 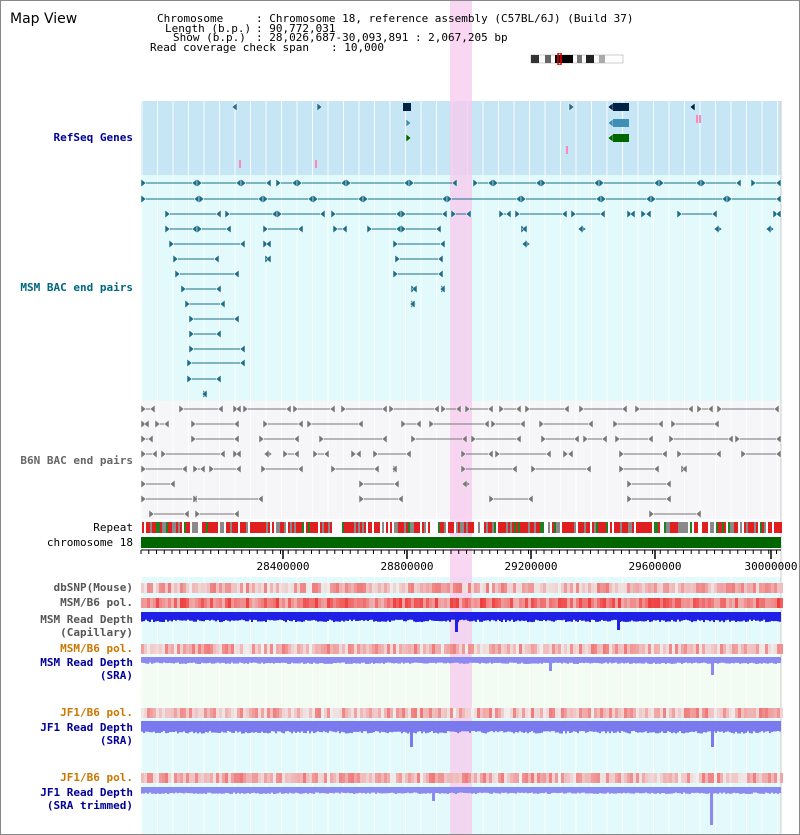 I want to click on b6n-bac-label: B6N BAC end pairs, so click(x=76, y=460).